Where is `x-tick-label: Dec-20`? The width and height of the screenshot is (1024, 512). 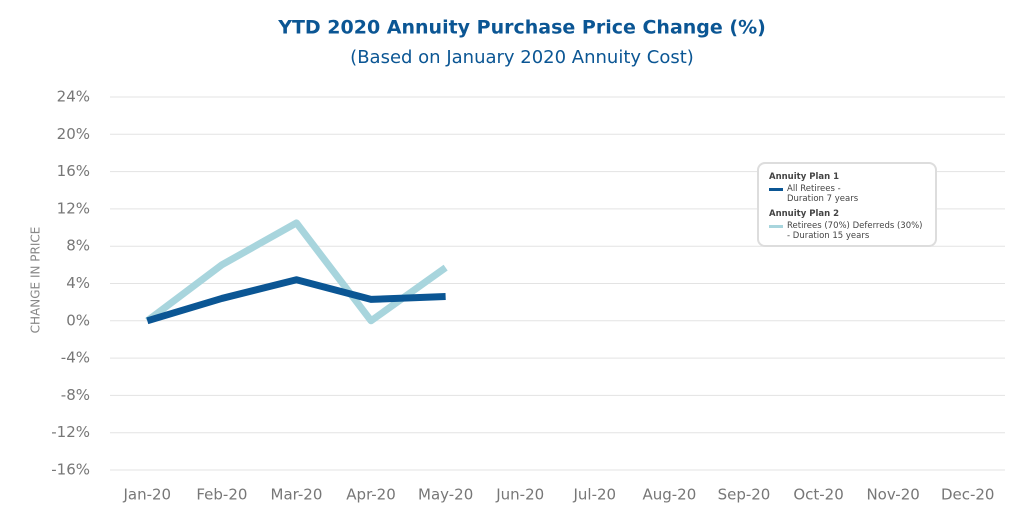
x-tick-label: Dec-20 is located at coordinates (968, 495).